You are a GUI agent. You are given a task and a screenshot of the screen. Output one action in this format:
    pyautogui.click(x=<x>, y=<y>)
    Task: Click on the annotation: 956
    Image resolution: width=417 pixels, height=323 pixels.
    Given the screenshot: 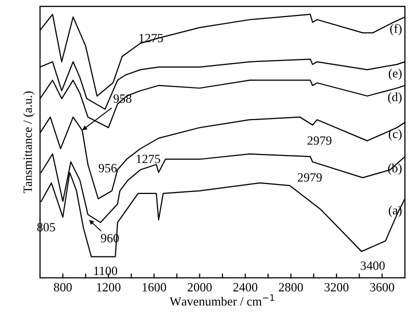 What is the action you would take?
    pyautogui.click(x=107, y=168)
    